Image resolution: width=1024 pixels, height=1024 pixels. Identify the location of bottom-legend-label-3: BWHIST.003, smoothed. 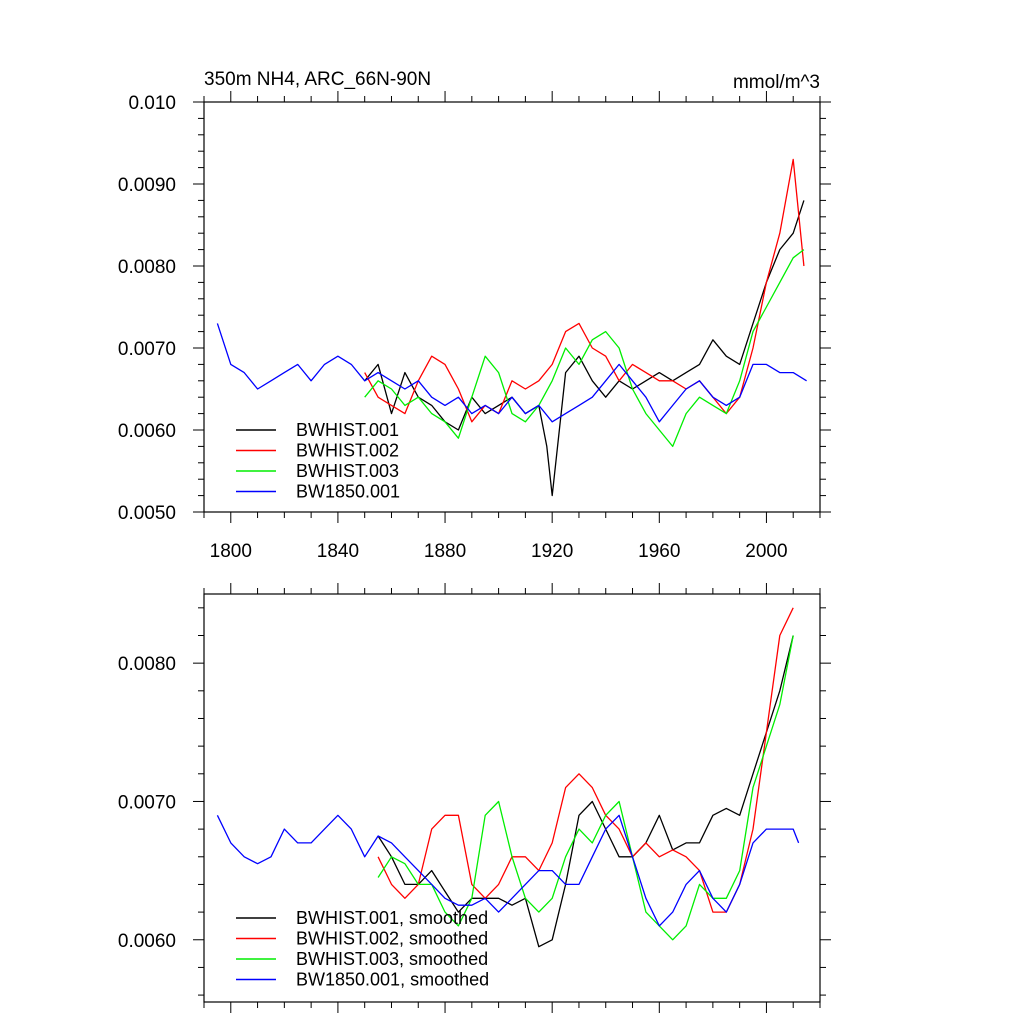
(392, 959).